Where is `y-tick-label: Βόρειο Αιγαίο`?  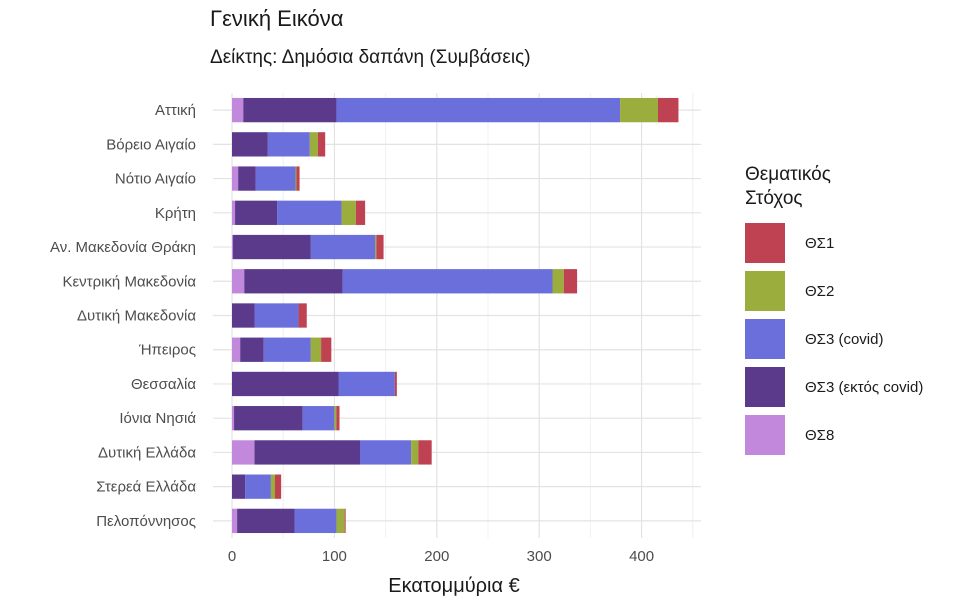 y-tick-label: Βόρειο Αιγαίο is located at coordinates (151, 144).